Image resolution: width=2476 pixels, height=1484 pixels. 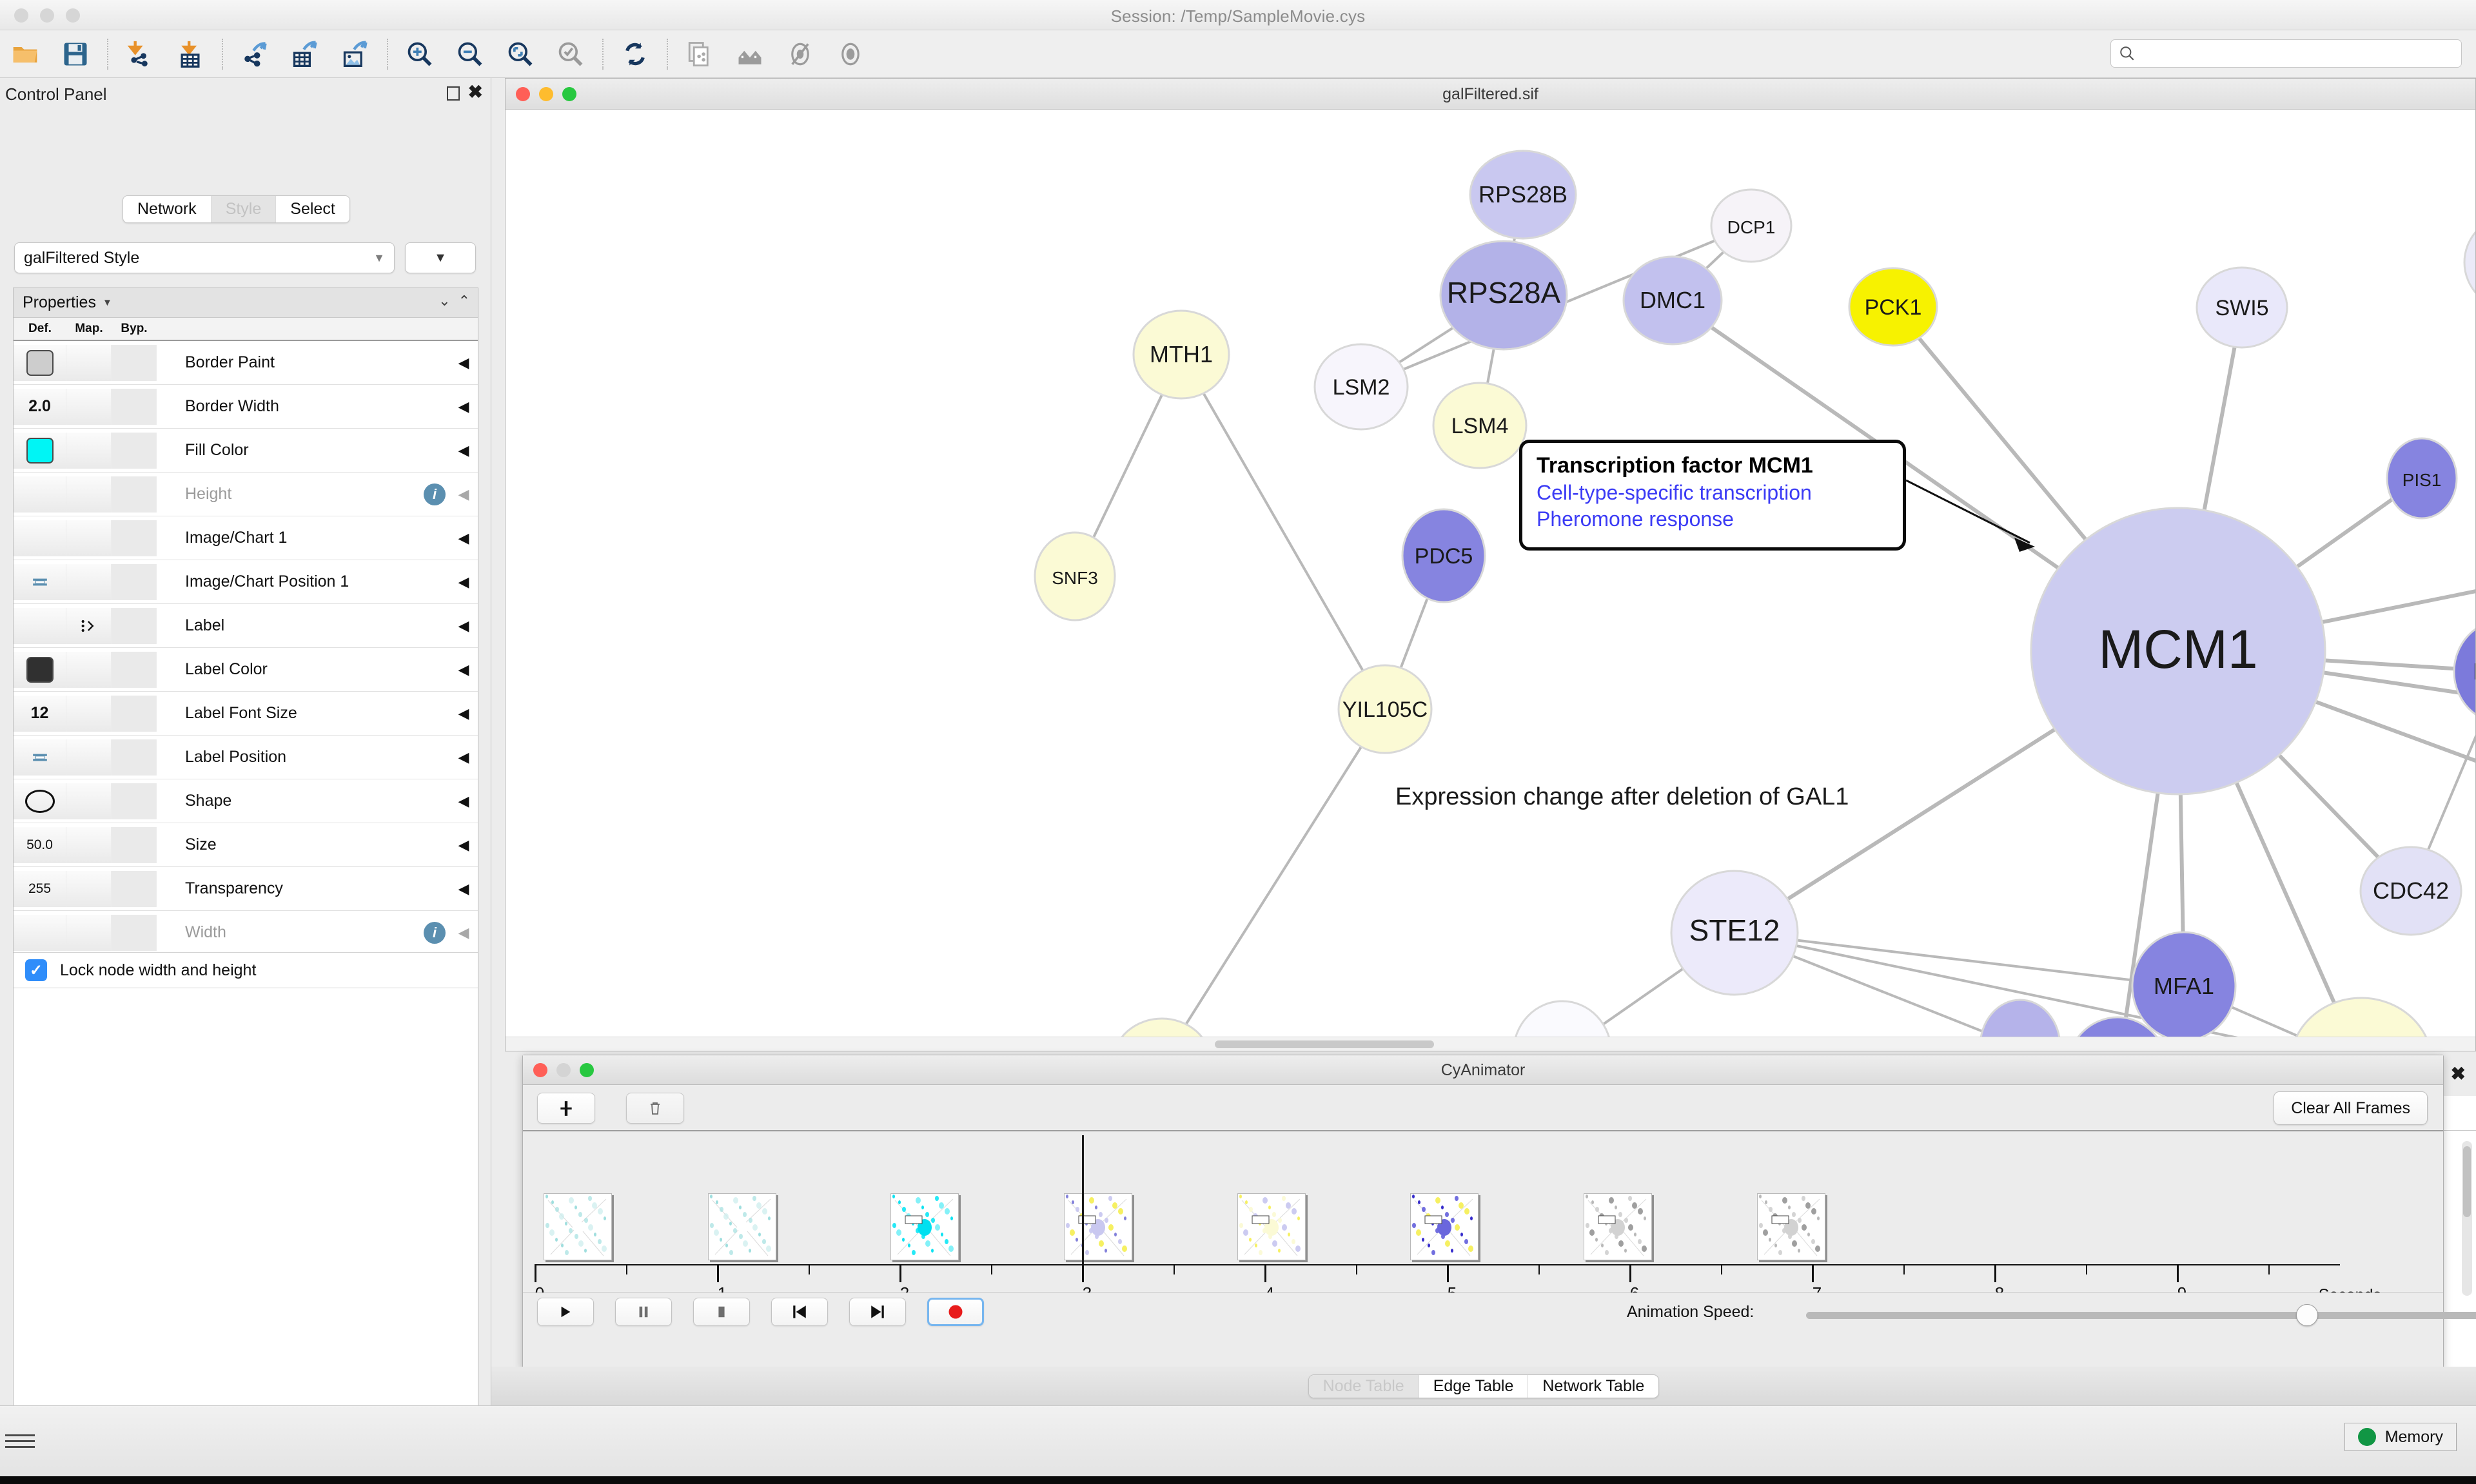 What do you see at coordinates (2351, 1108) in the screenshot?
I see `clear-all-frames-button: Clear All Frames` at bounding box center [2351, 1108].